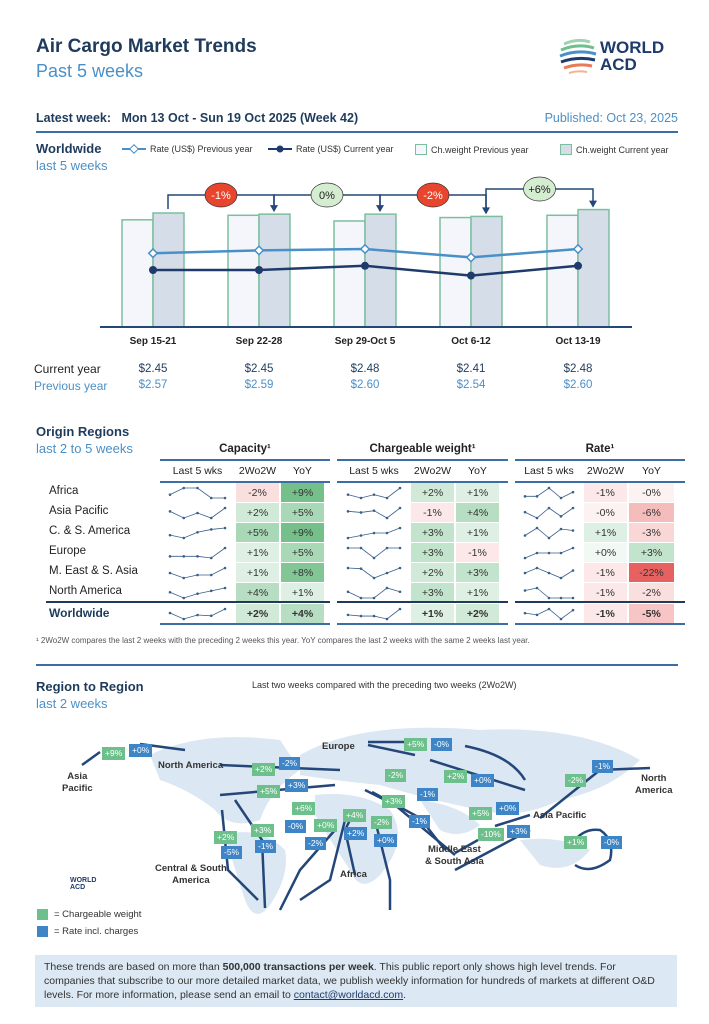 Image resolution: width=709 pixels, height=1024 pixels. I want to click on value-cell: -1%, so click(605, 492).